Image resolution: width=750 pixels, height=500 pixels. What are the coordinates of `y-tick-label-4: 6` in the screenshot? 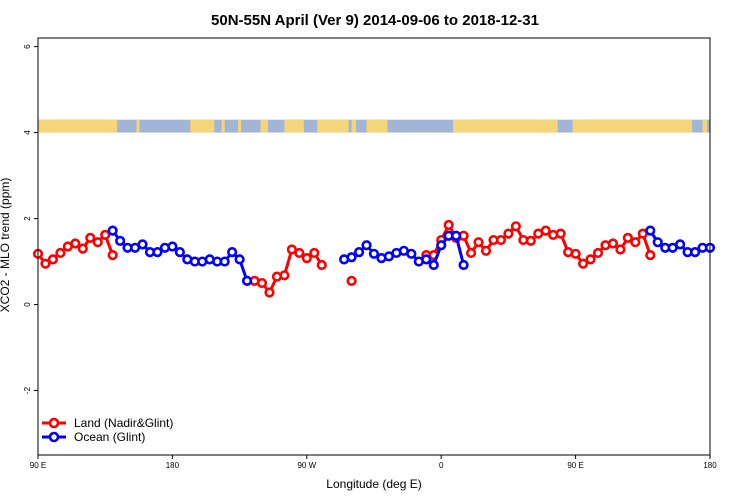 It's located at (27, 46).